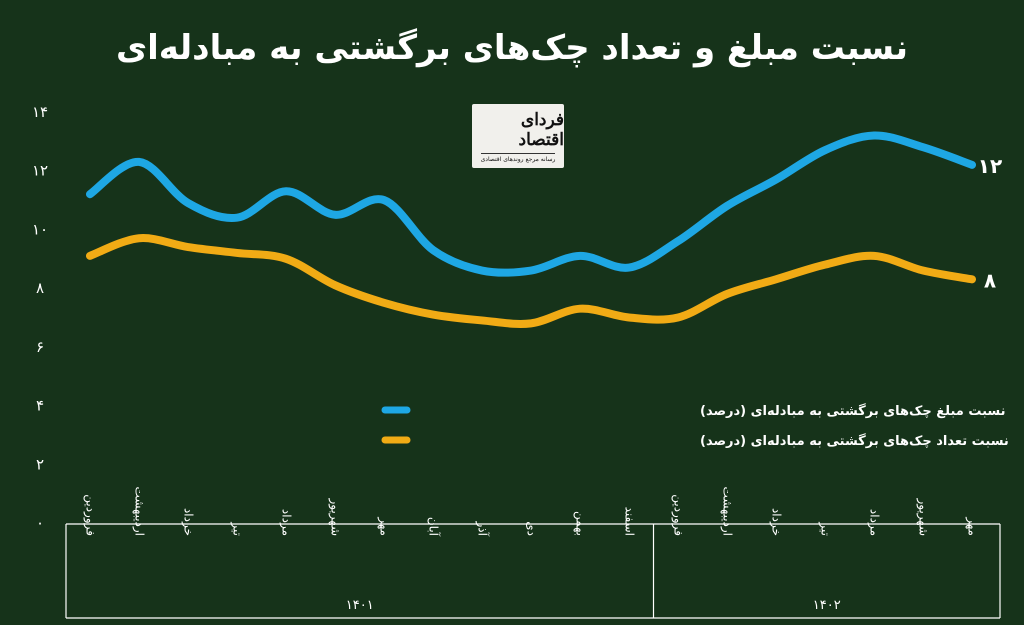 Image resolution: width=1024 pixels, height=625 pixels. What do you see at coordinates (630, 521) in the screenshot?
I see `x-tick-label: اسفند` at bounding box center [630, 521].